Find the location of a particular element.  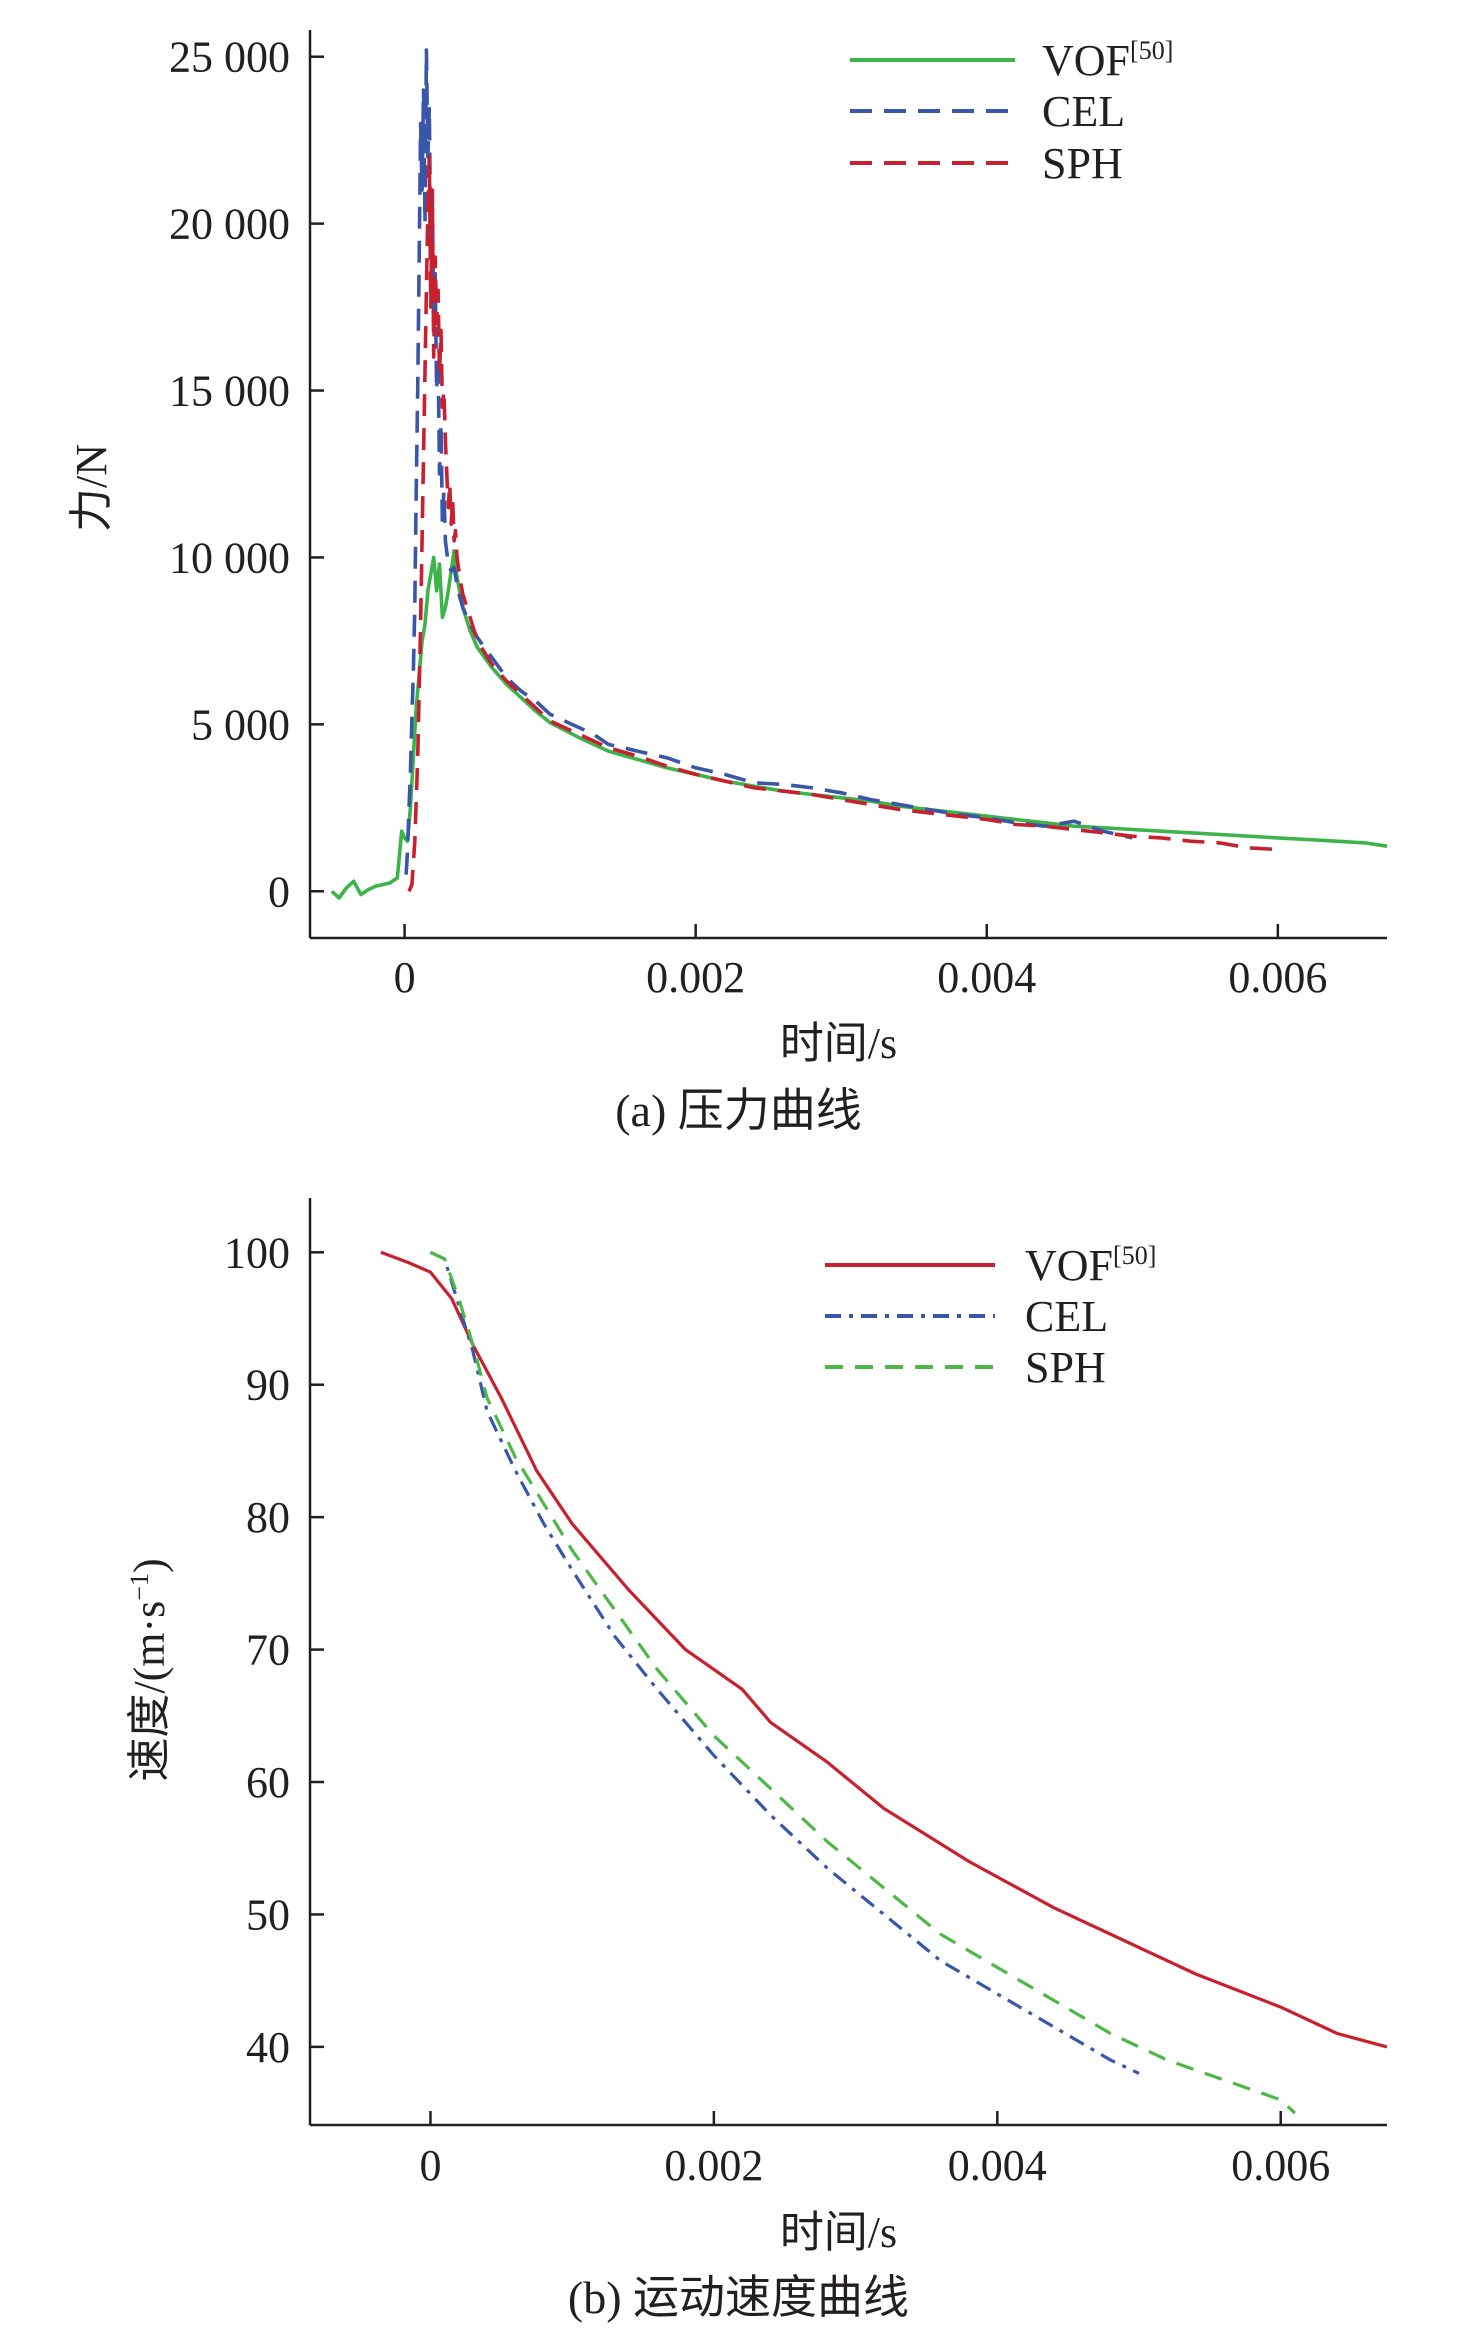

y-tick-label: 5 000 is located at coordinates (240, 724).